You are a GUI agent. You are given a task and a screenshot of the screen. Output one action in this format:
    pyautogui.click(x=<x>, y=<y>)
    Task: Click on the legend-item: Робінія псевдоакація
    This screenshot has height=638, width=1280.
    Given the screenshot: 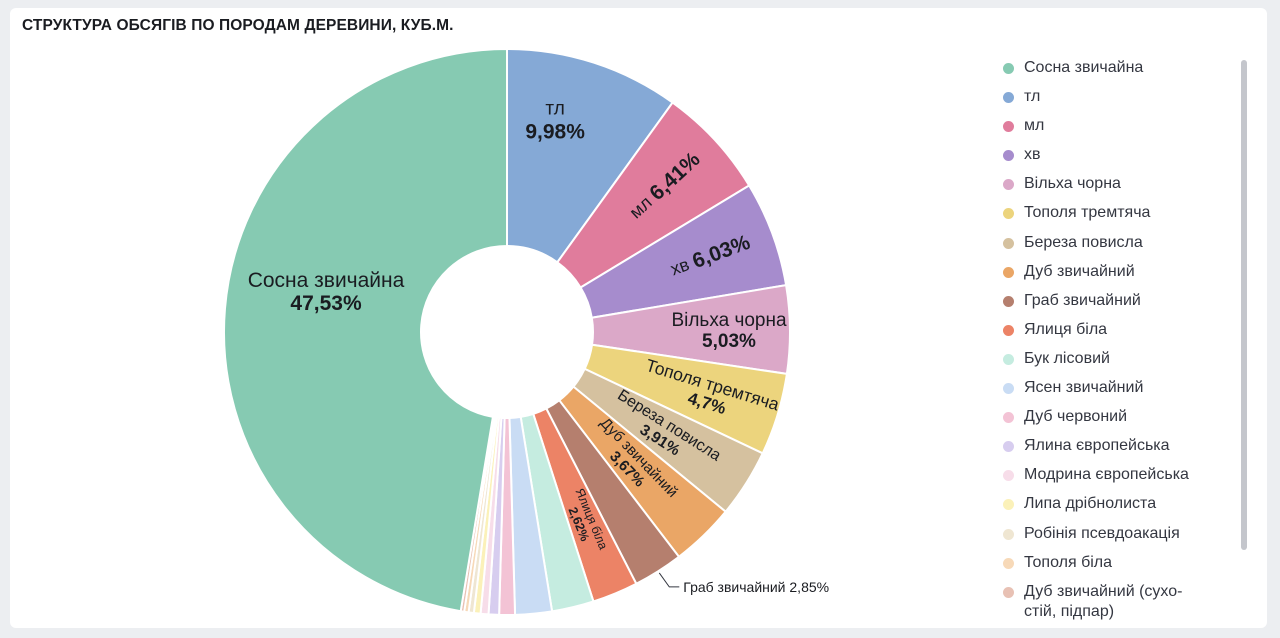 What is the action you would take?
    pyautogui.click(x=1112, y=536)
    